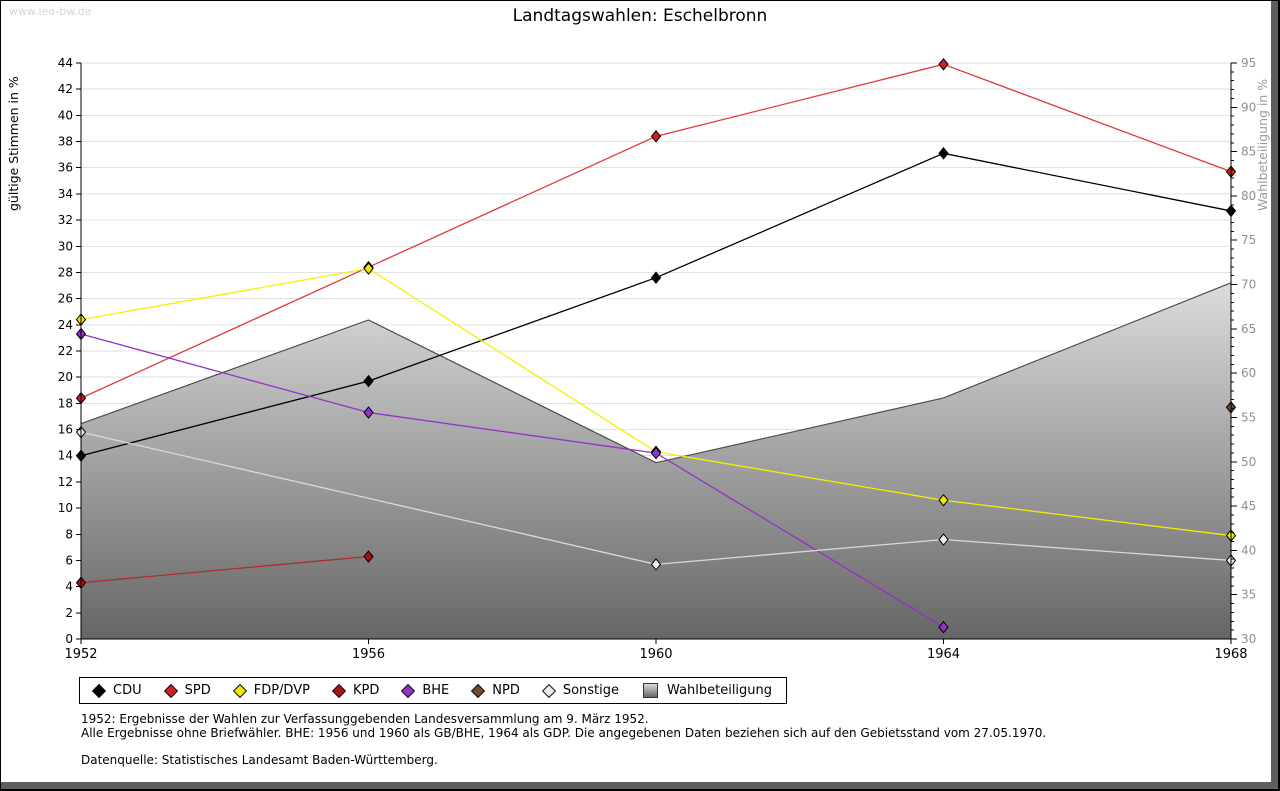 Image resolution: width=1280 pixels, height=791 pixels. What do you see at coordinates (69, 560) in the screenshot?
I see `left-tick-label: 6` at bounding box center [69, 560].